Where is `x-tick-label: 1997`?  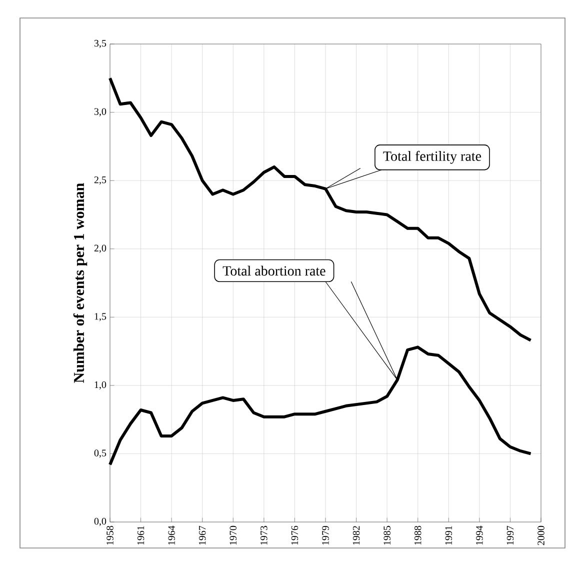
x-tick-label: 1997 is located at coordinates (510, 535).